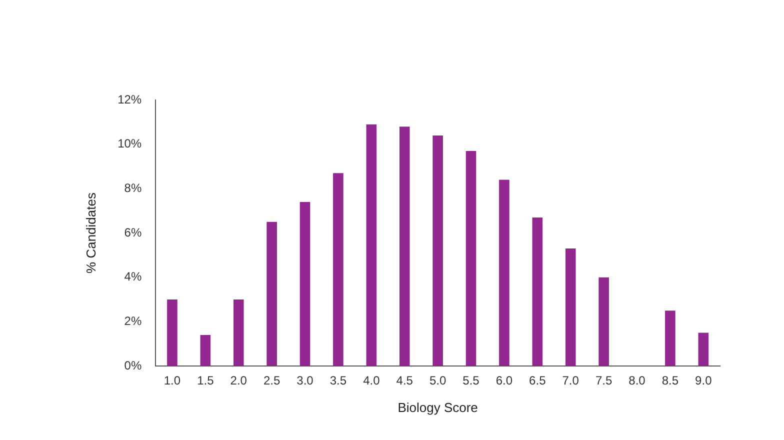 The width and height of the screenshot is (784, 440). What do you see at coordinates (130, 99) in the screenshot?
I see `y-tick-label: 12%` at bounding box center [130, 99].